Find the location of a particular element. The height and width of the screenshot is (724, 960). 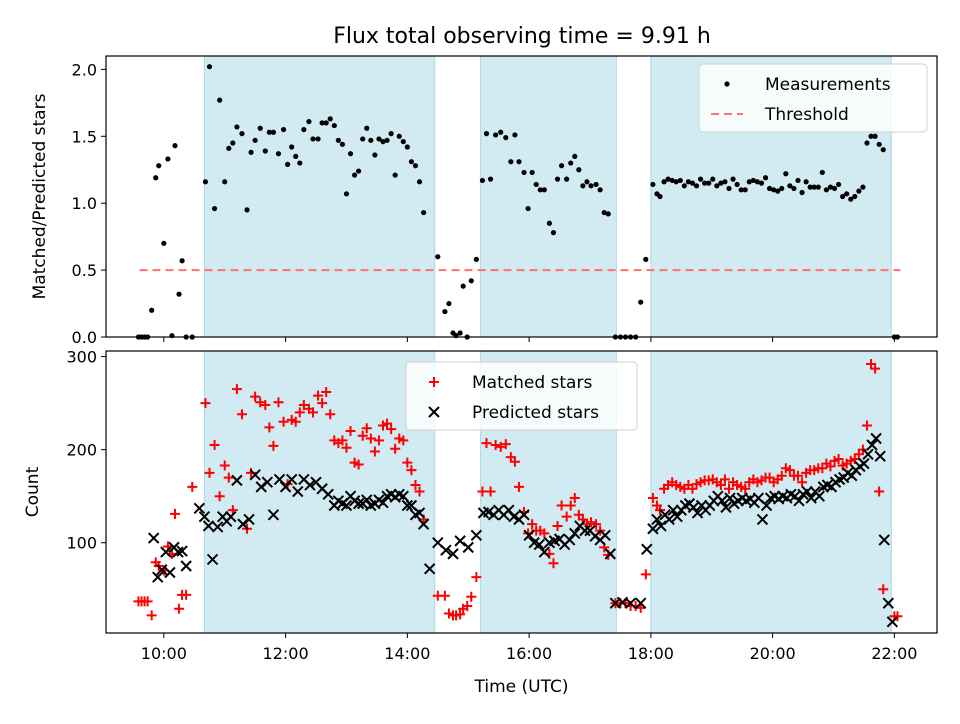

x-tick-label: 22:00 is located at coordinates (894, 653).